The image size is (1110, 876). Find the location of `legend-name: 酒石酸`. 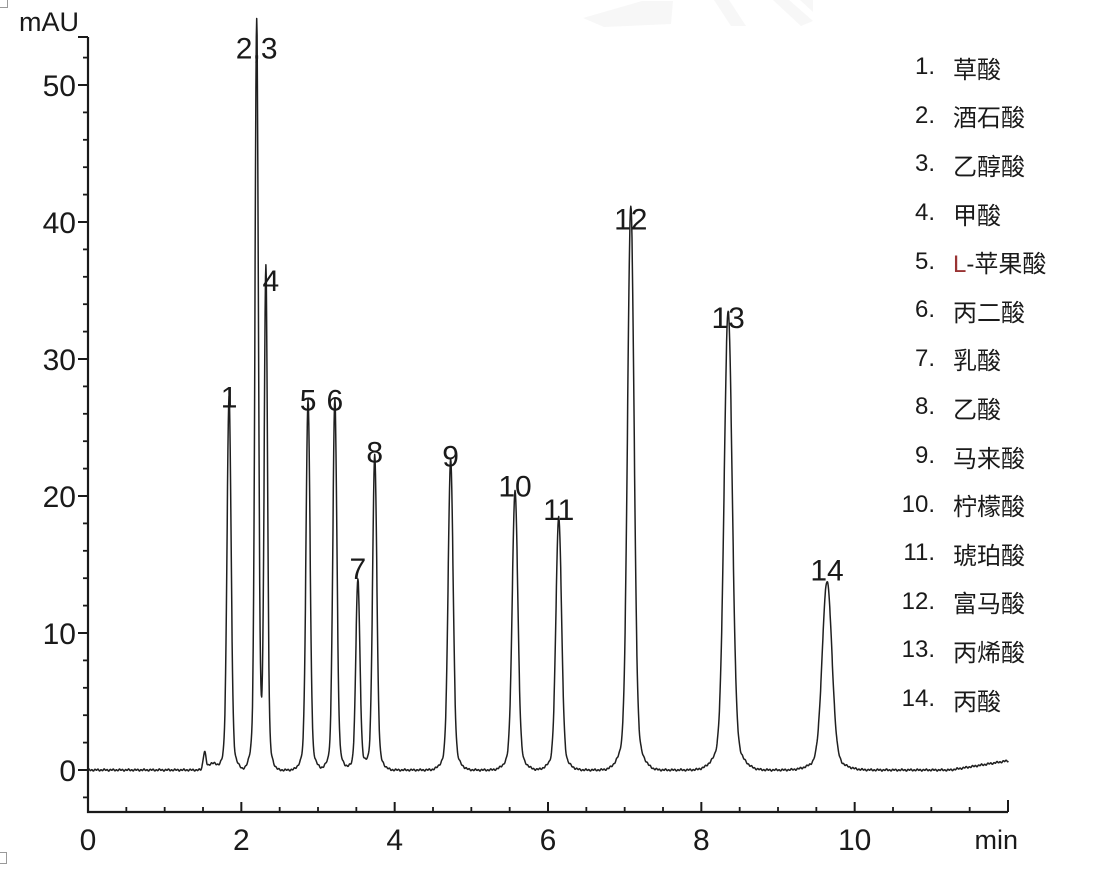

legend-name: 酒石酸 is located at coordinates (989, 119).